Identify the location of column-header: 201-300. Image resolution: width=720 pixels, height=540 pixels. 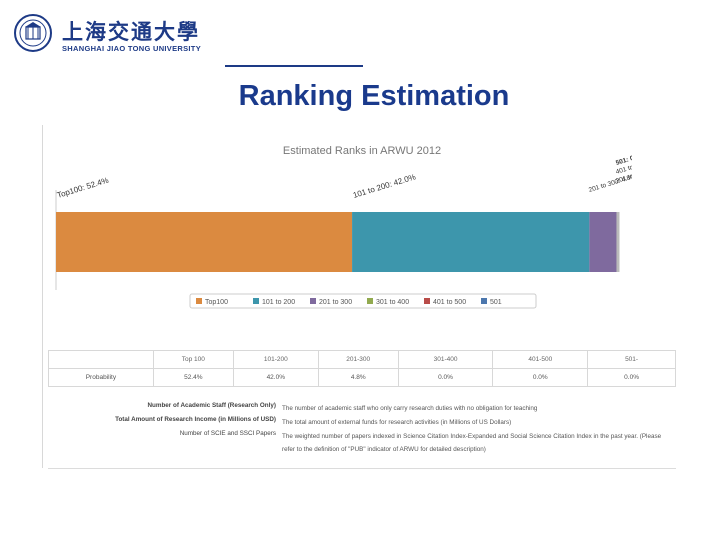
(358, 359).